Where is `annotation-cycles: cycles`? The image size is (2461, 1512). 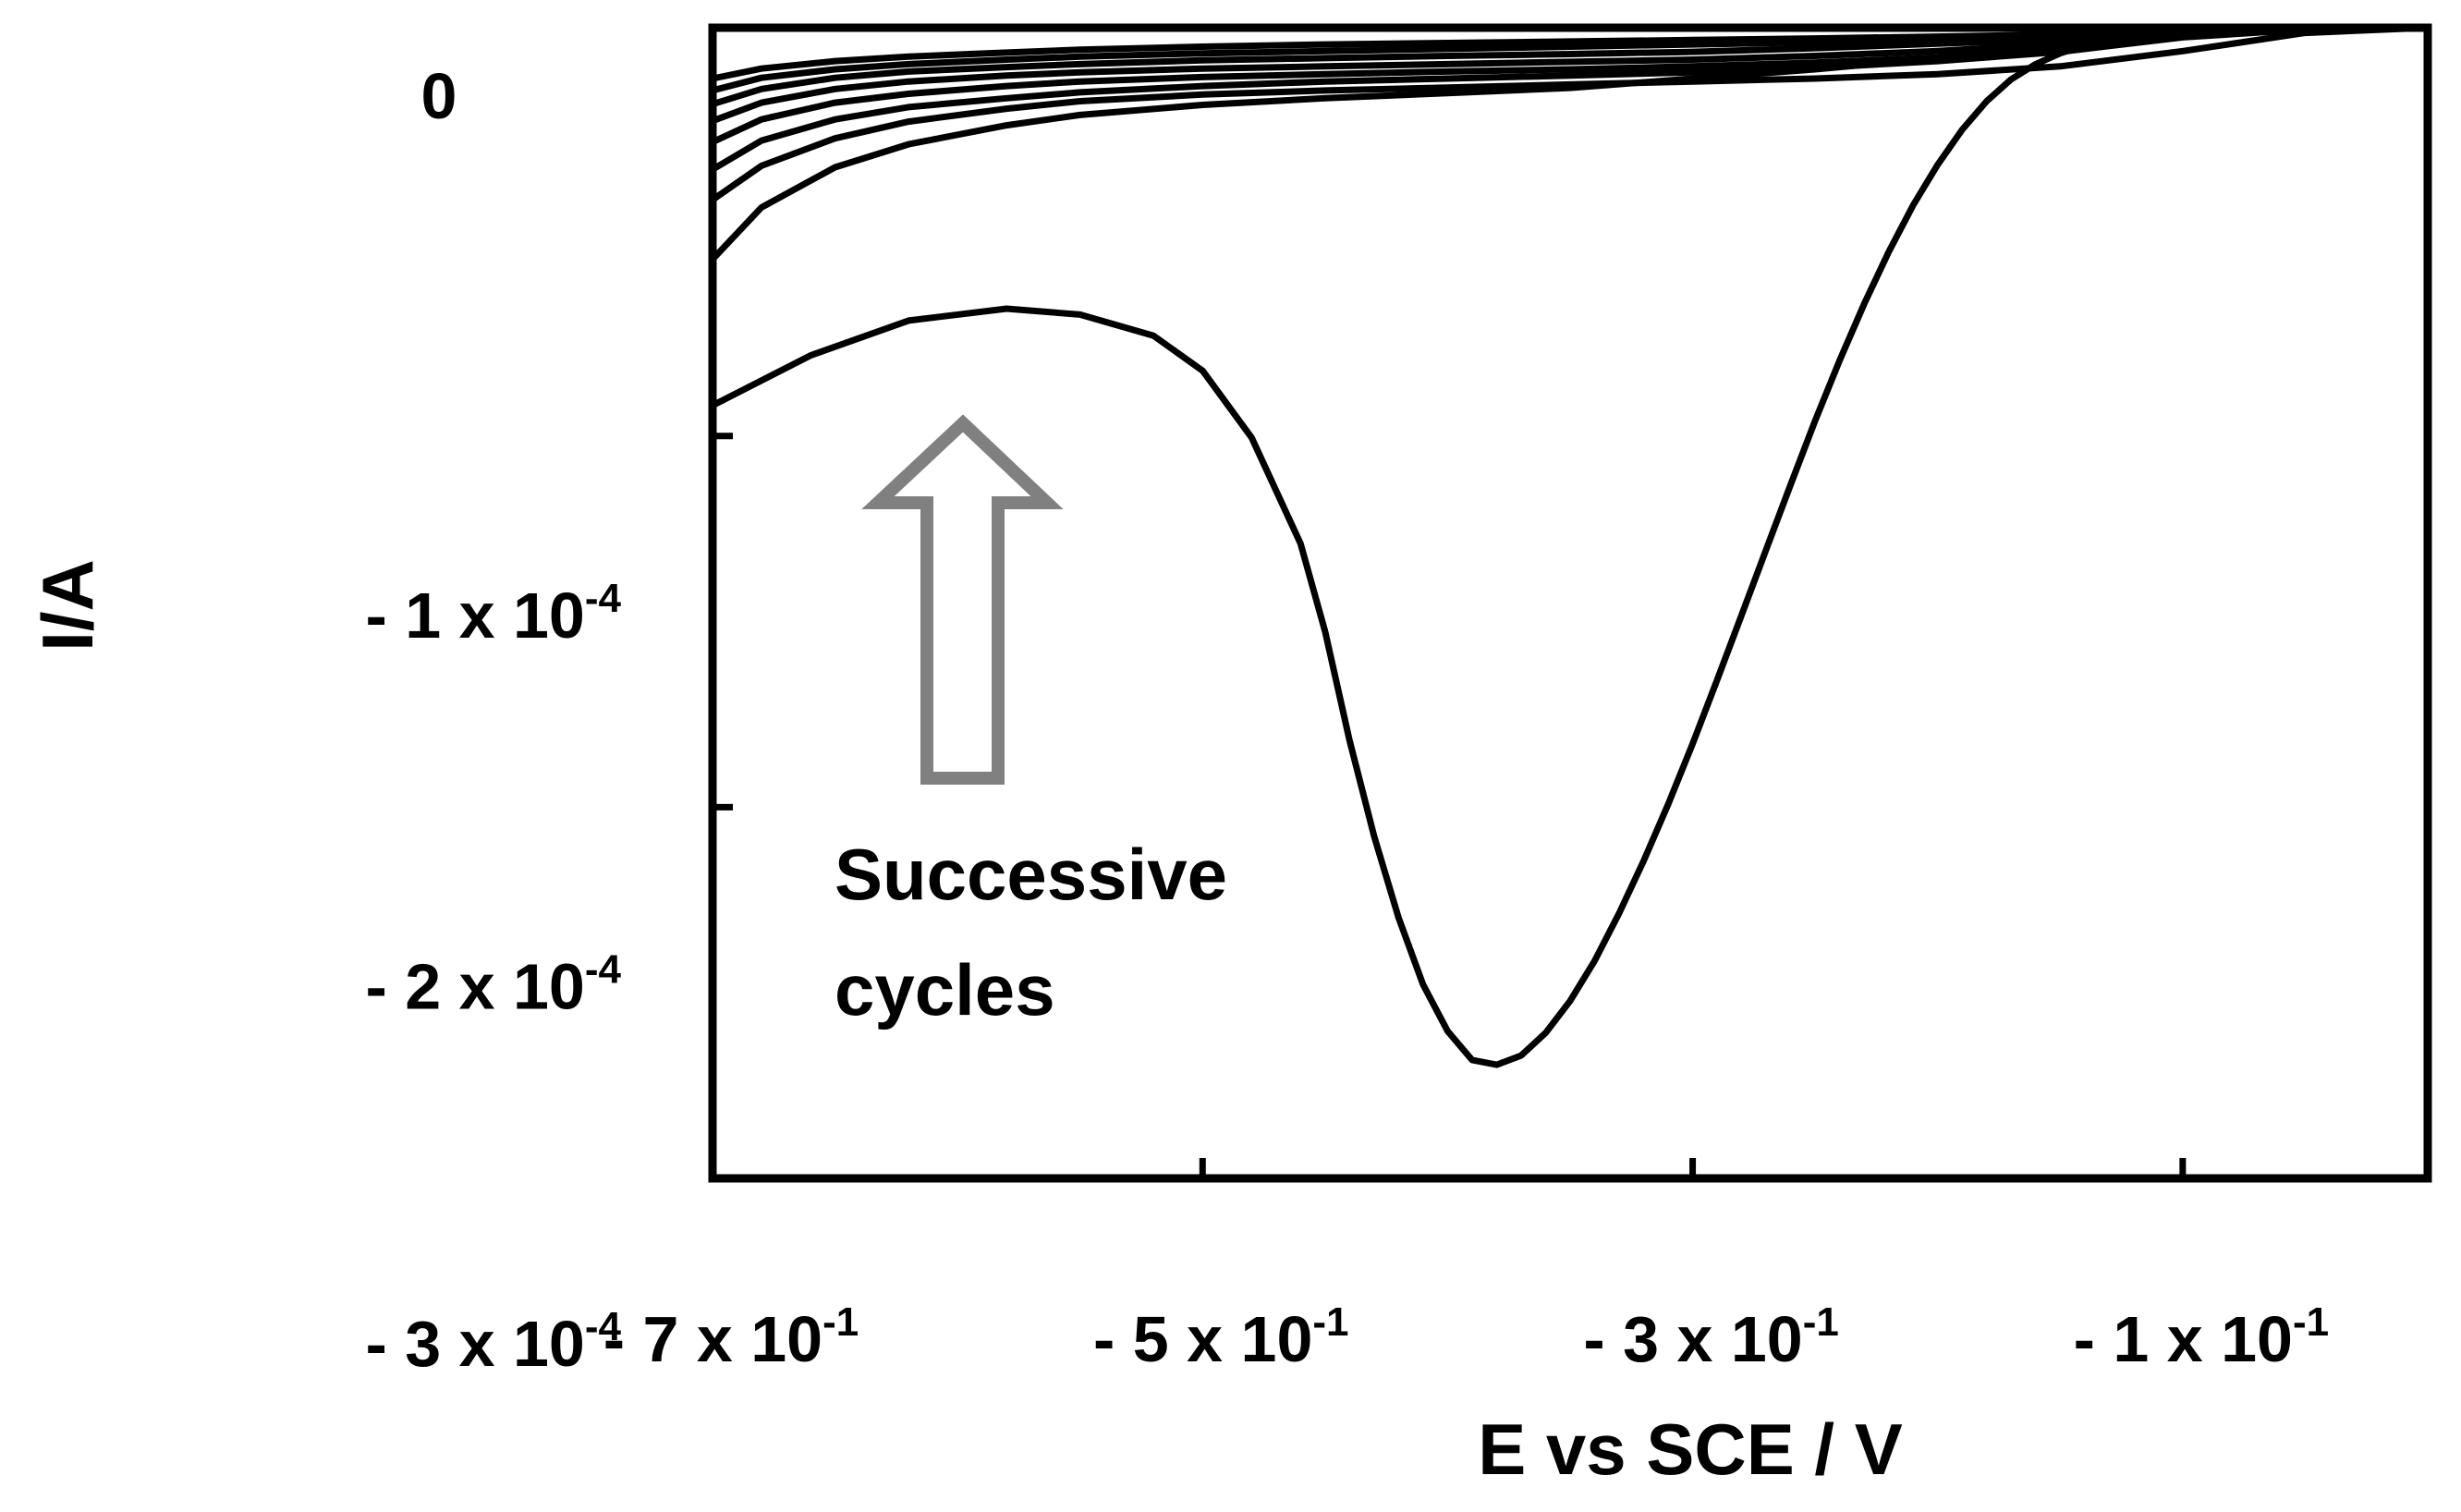 annotation-cycles: cycles is located at coordinates (945, 990).